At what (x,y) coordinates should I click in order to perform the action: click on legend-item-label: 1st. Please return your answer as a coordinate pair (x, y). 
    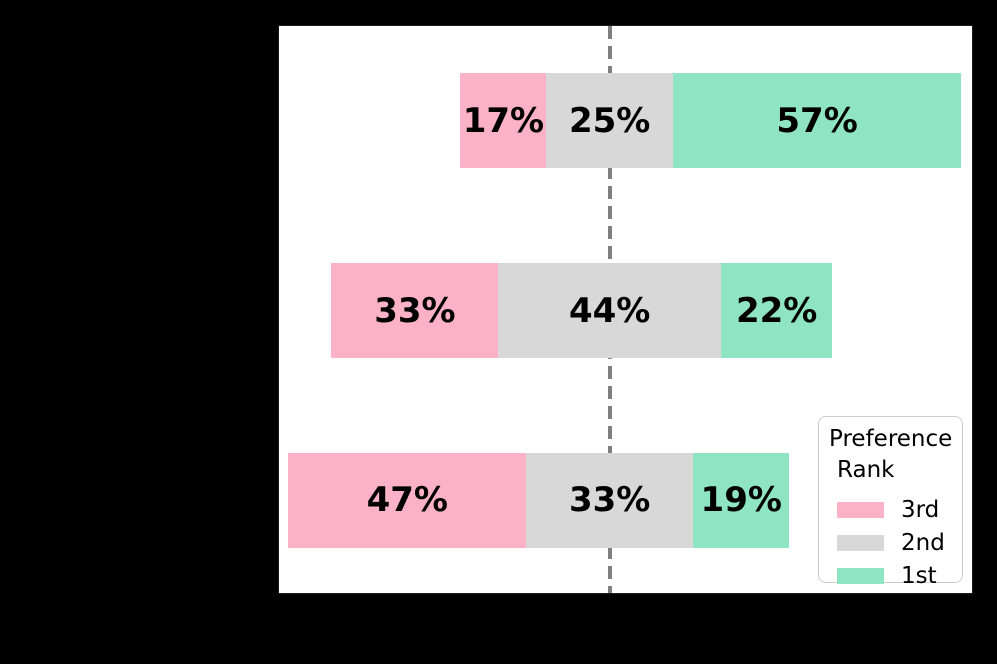
    Looking at the image, I should click on (919, 575).